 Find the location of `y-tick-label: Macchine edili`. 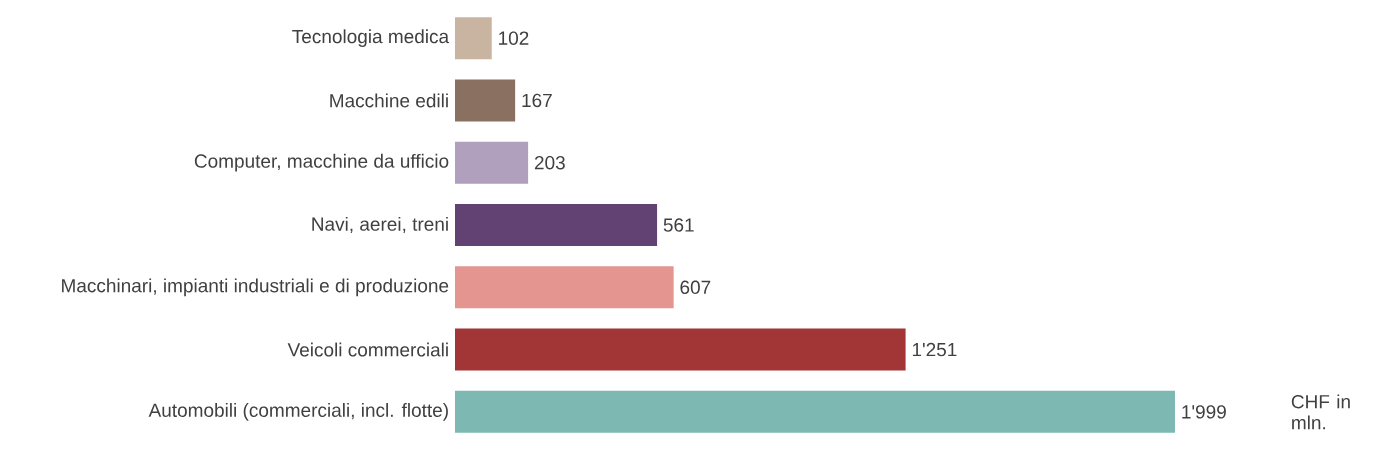

y-tick-label: Macchine edili is located at coordinates (389, 100).